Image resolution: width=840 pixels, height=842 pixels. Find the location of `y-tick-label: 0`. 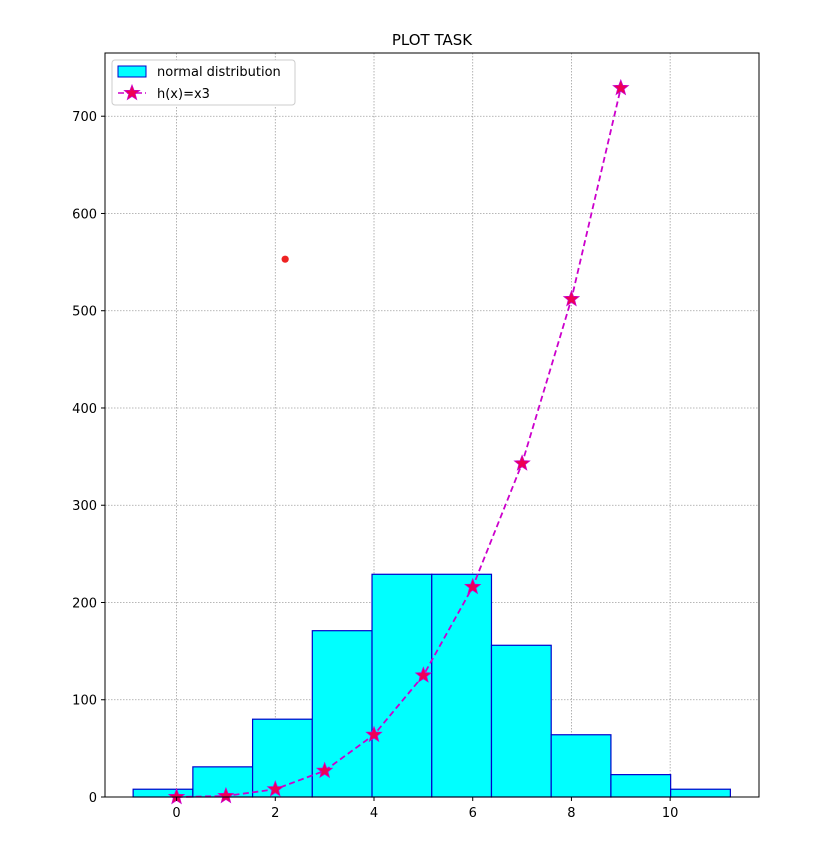

y-tick-label: 0 is located at coordinates (93, 798).